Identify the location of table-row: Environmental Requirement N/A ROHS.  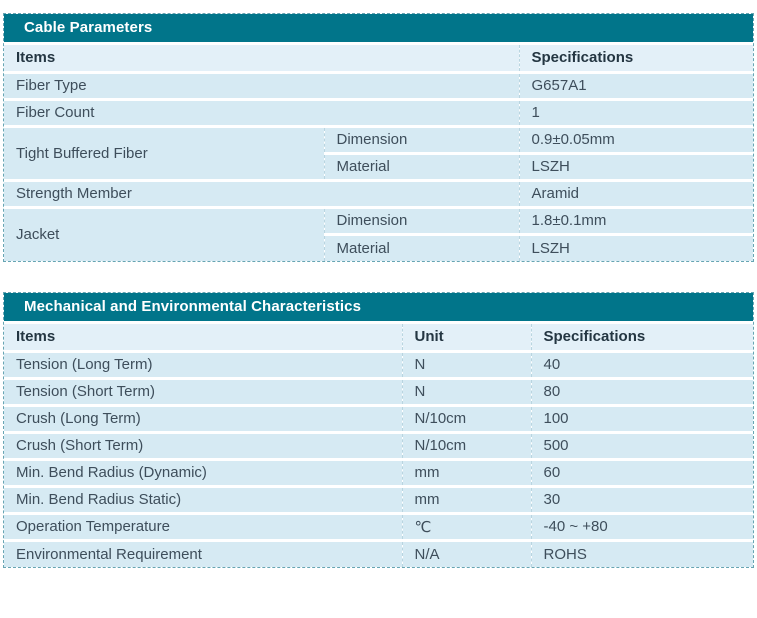
(378, 552).